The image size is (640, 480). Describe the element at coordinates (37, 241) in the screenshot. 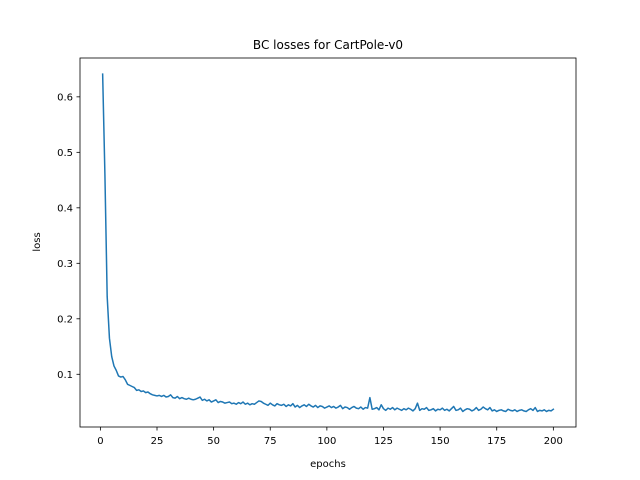

I see `y-axis-label: loss` at that location.